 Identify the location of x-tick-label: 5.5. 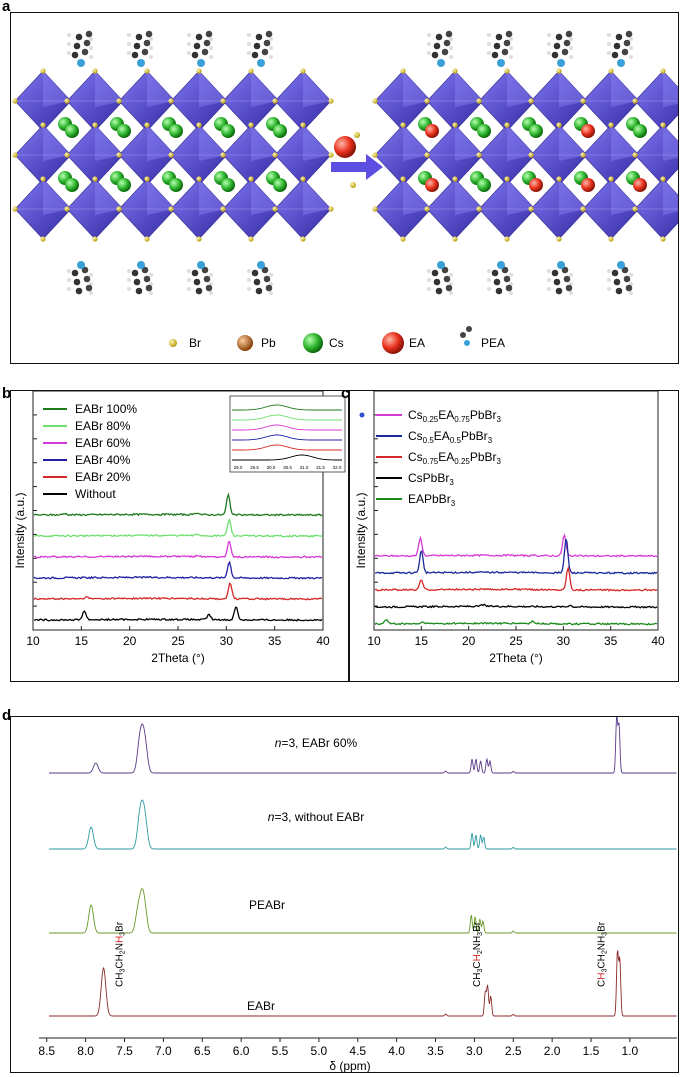
(280, 1051).